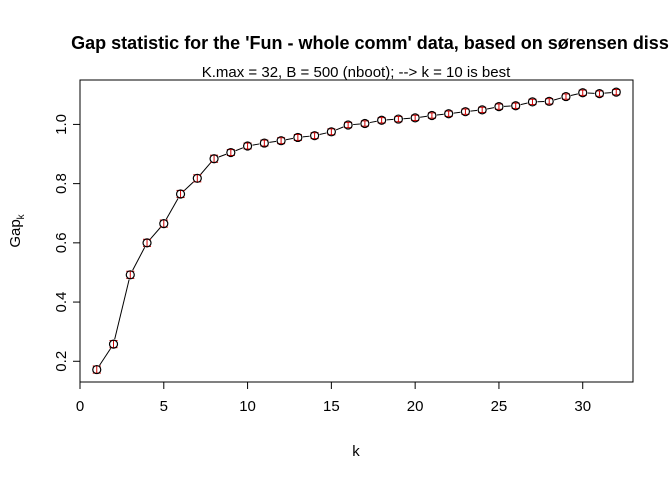  Describe the element at coordinates (61, 242) in the screenshot. I see `y-tick-label: 0.6` at that location.